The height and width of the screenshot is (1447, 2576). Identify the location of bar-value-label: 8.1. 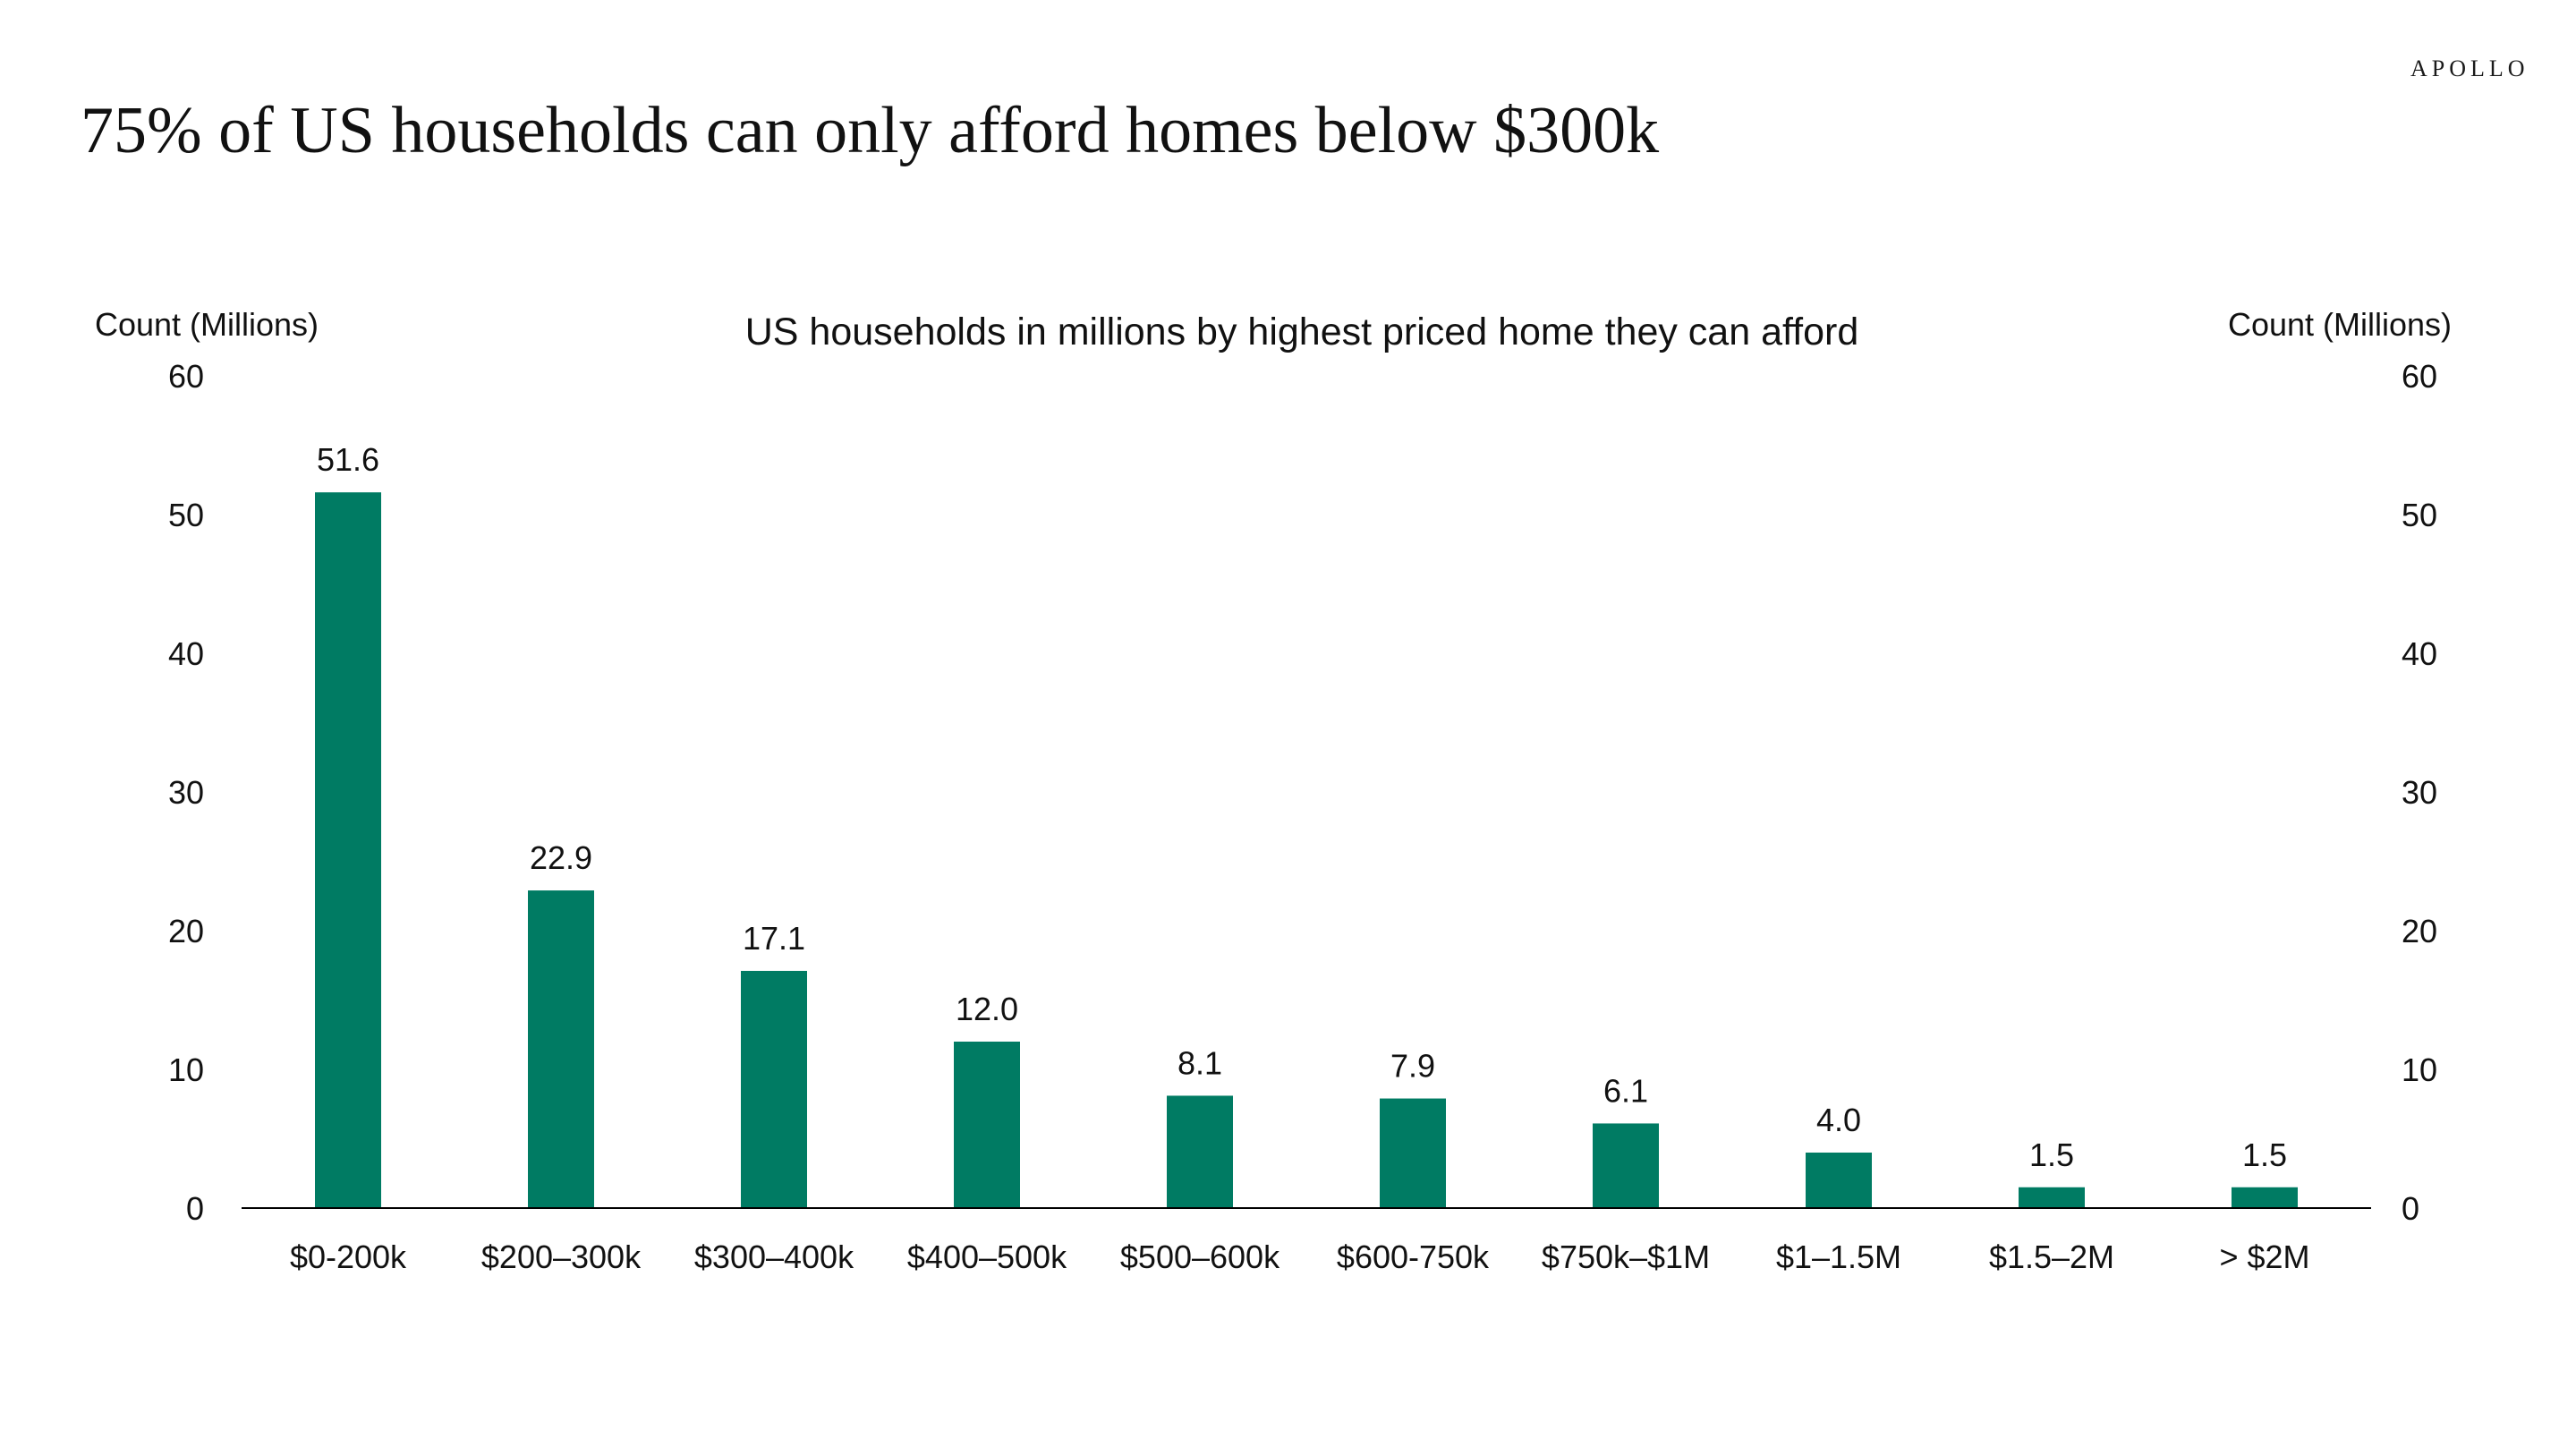
(1199, 1062).